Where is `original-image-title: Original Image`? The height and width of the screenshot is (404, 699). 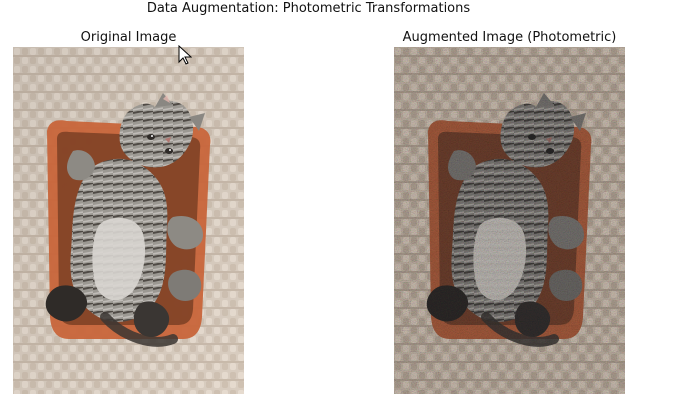 original-image-title: Original Image is located at coordinates (128, 37).